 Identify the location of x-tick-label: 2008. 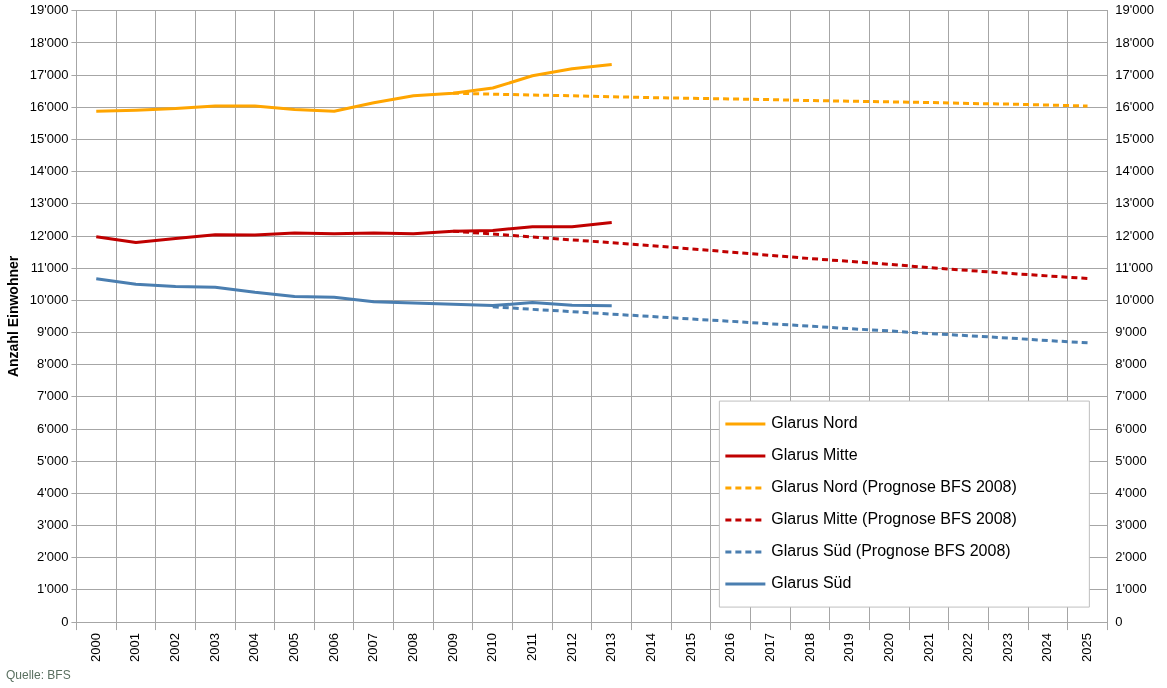
(413, 647).